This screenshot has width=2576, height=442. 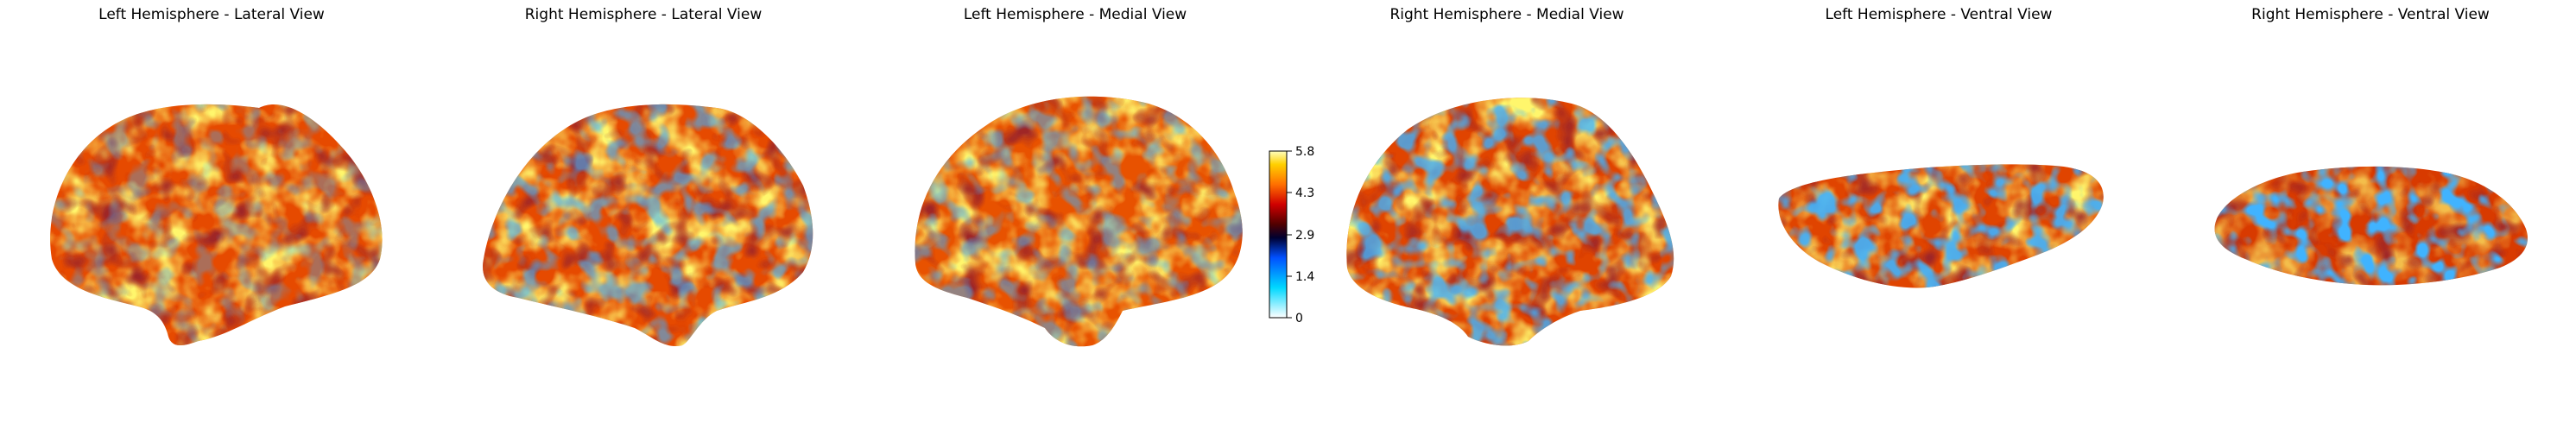 I want to click on panel-title-left-lateral: Left Hemisphere - Lateral View, so click(x=211, y=14).